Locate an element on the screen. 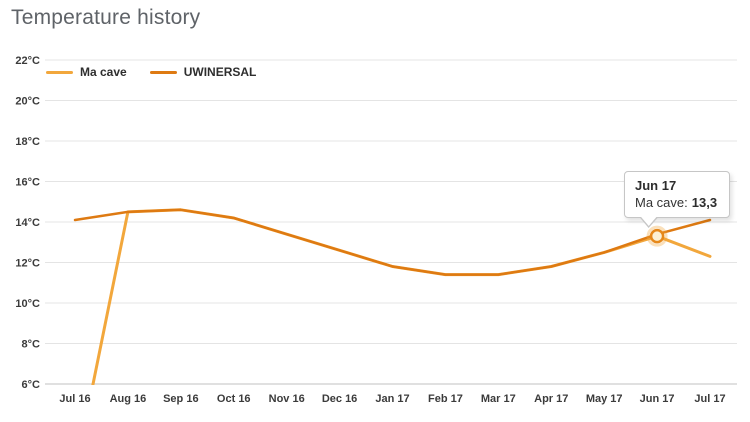 The image size is (750, 422). y-axis-tick-label: 18°C is located at coordinates (27, 142).